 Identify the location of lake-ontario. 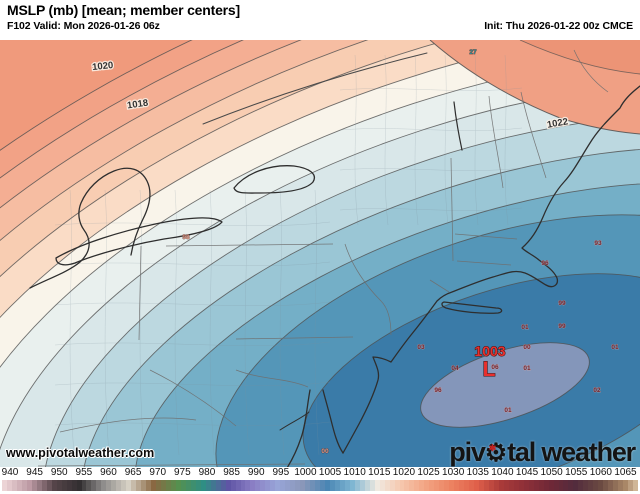
(274, 179).